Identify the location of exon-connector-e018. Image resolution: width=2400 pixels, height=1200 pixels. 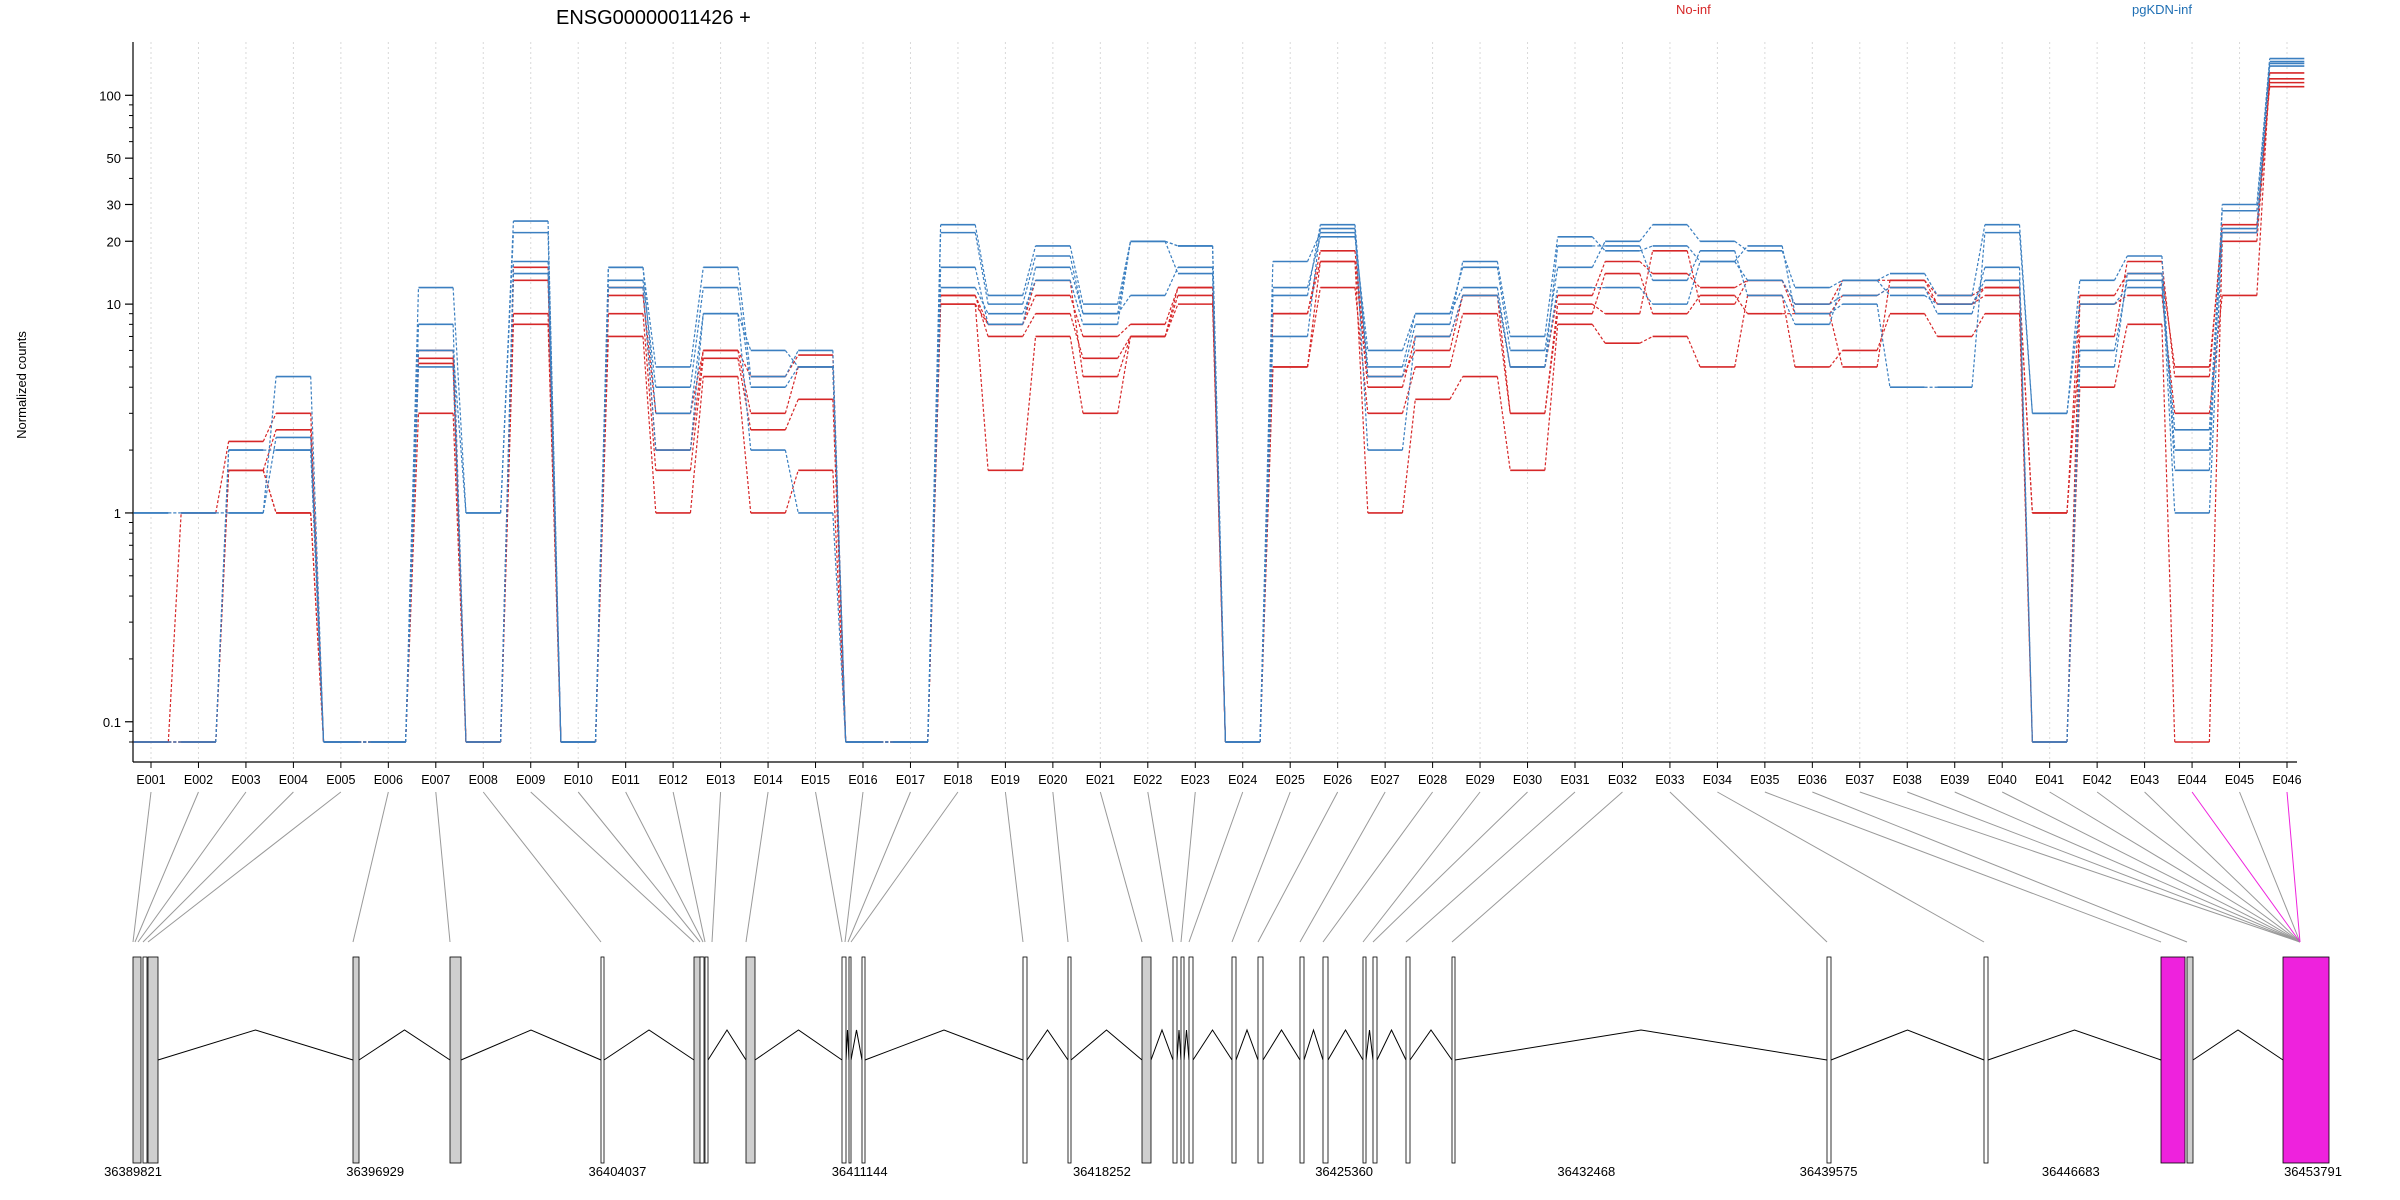
(904, 867).